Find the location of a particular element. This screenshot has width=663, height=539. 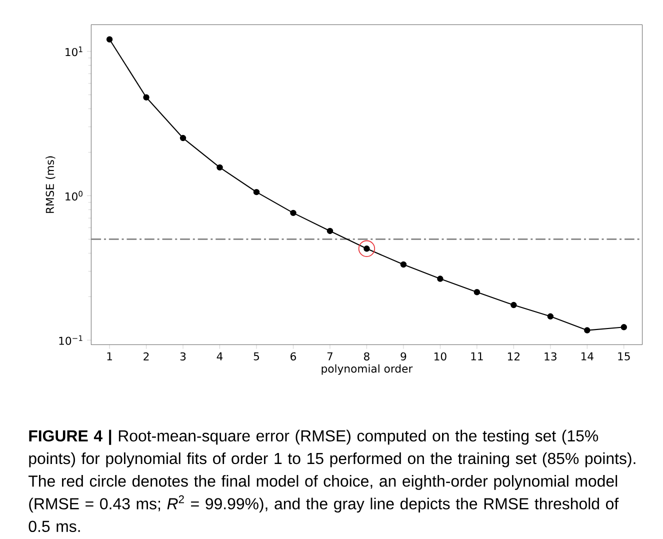

x-tick-label: 11 is located at coordinates (477, 356).